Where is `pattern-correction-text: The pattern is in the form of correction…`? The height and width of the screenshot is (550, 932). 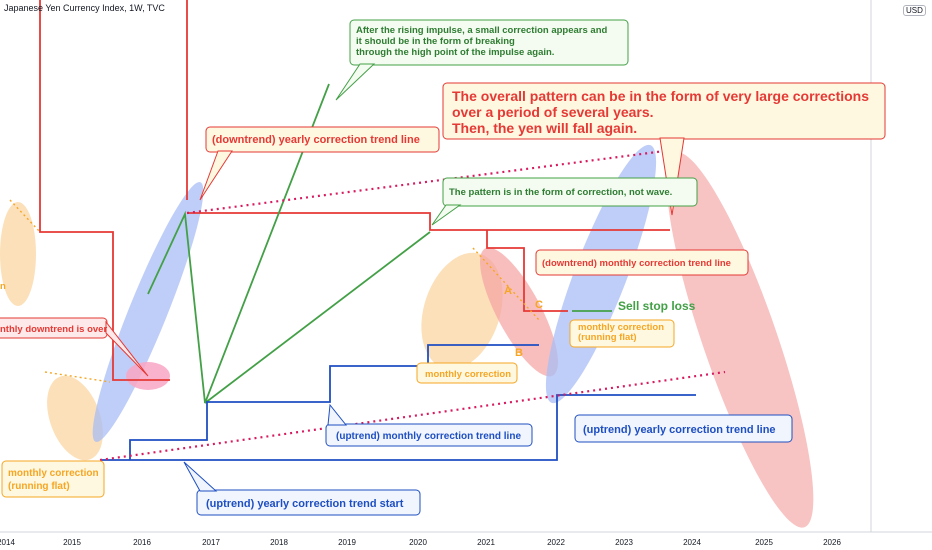 pattern-correction-text: The pattern is in the form of correction… is located at coordinates (560, 192).